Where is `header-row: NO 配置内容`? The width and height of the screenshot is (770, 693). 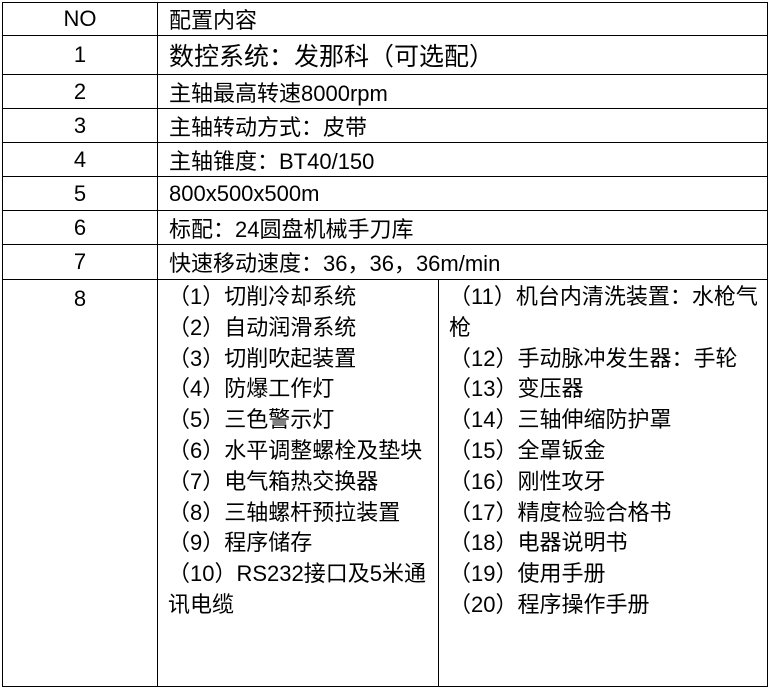
header-row: NO 配置内容 is located at coordinates (385, 19).